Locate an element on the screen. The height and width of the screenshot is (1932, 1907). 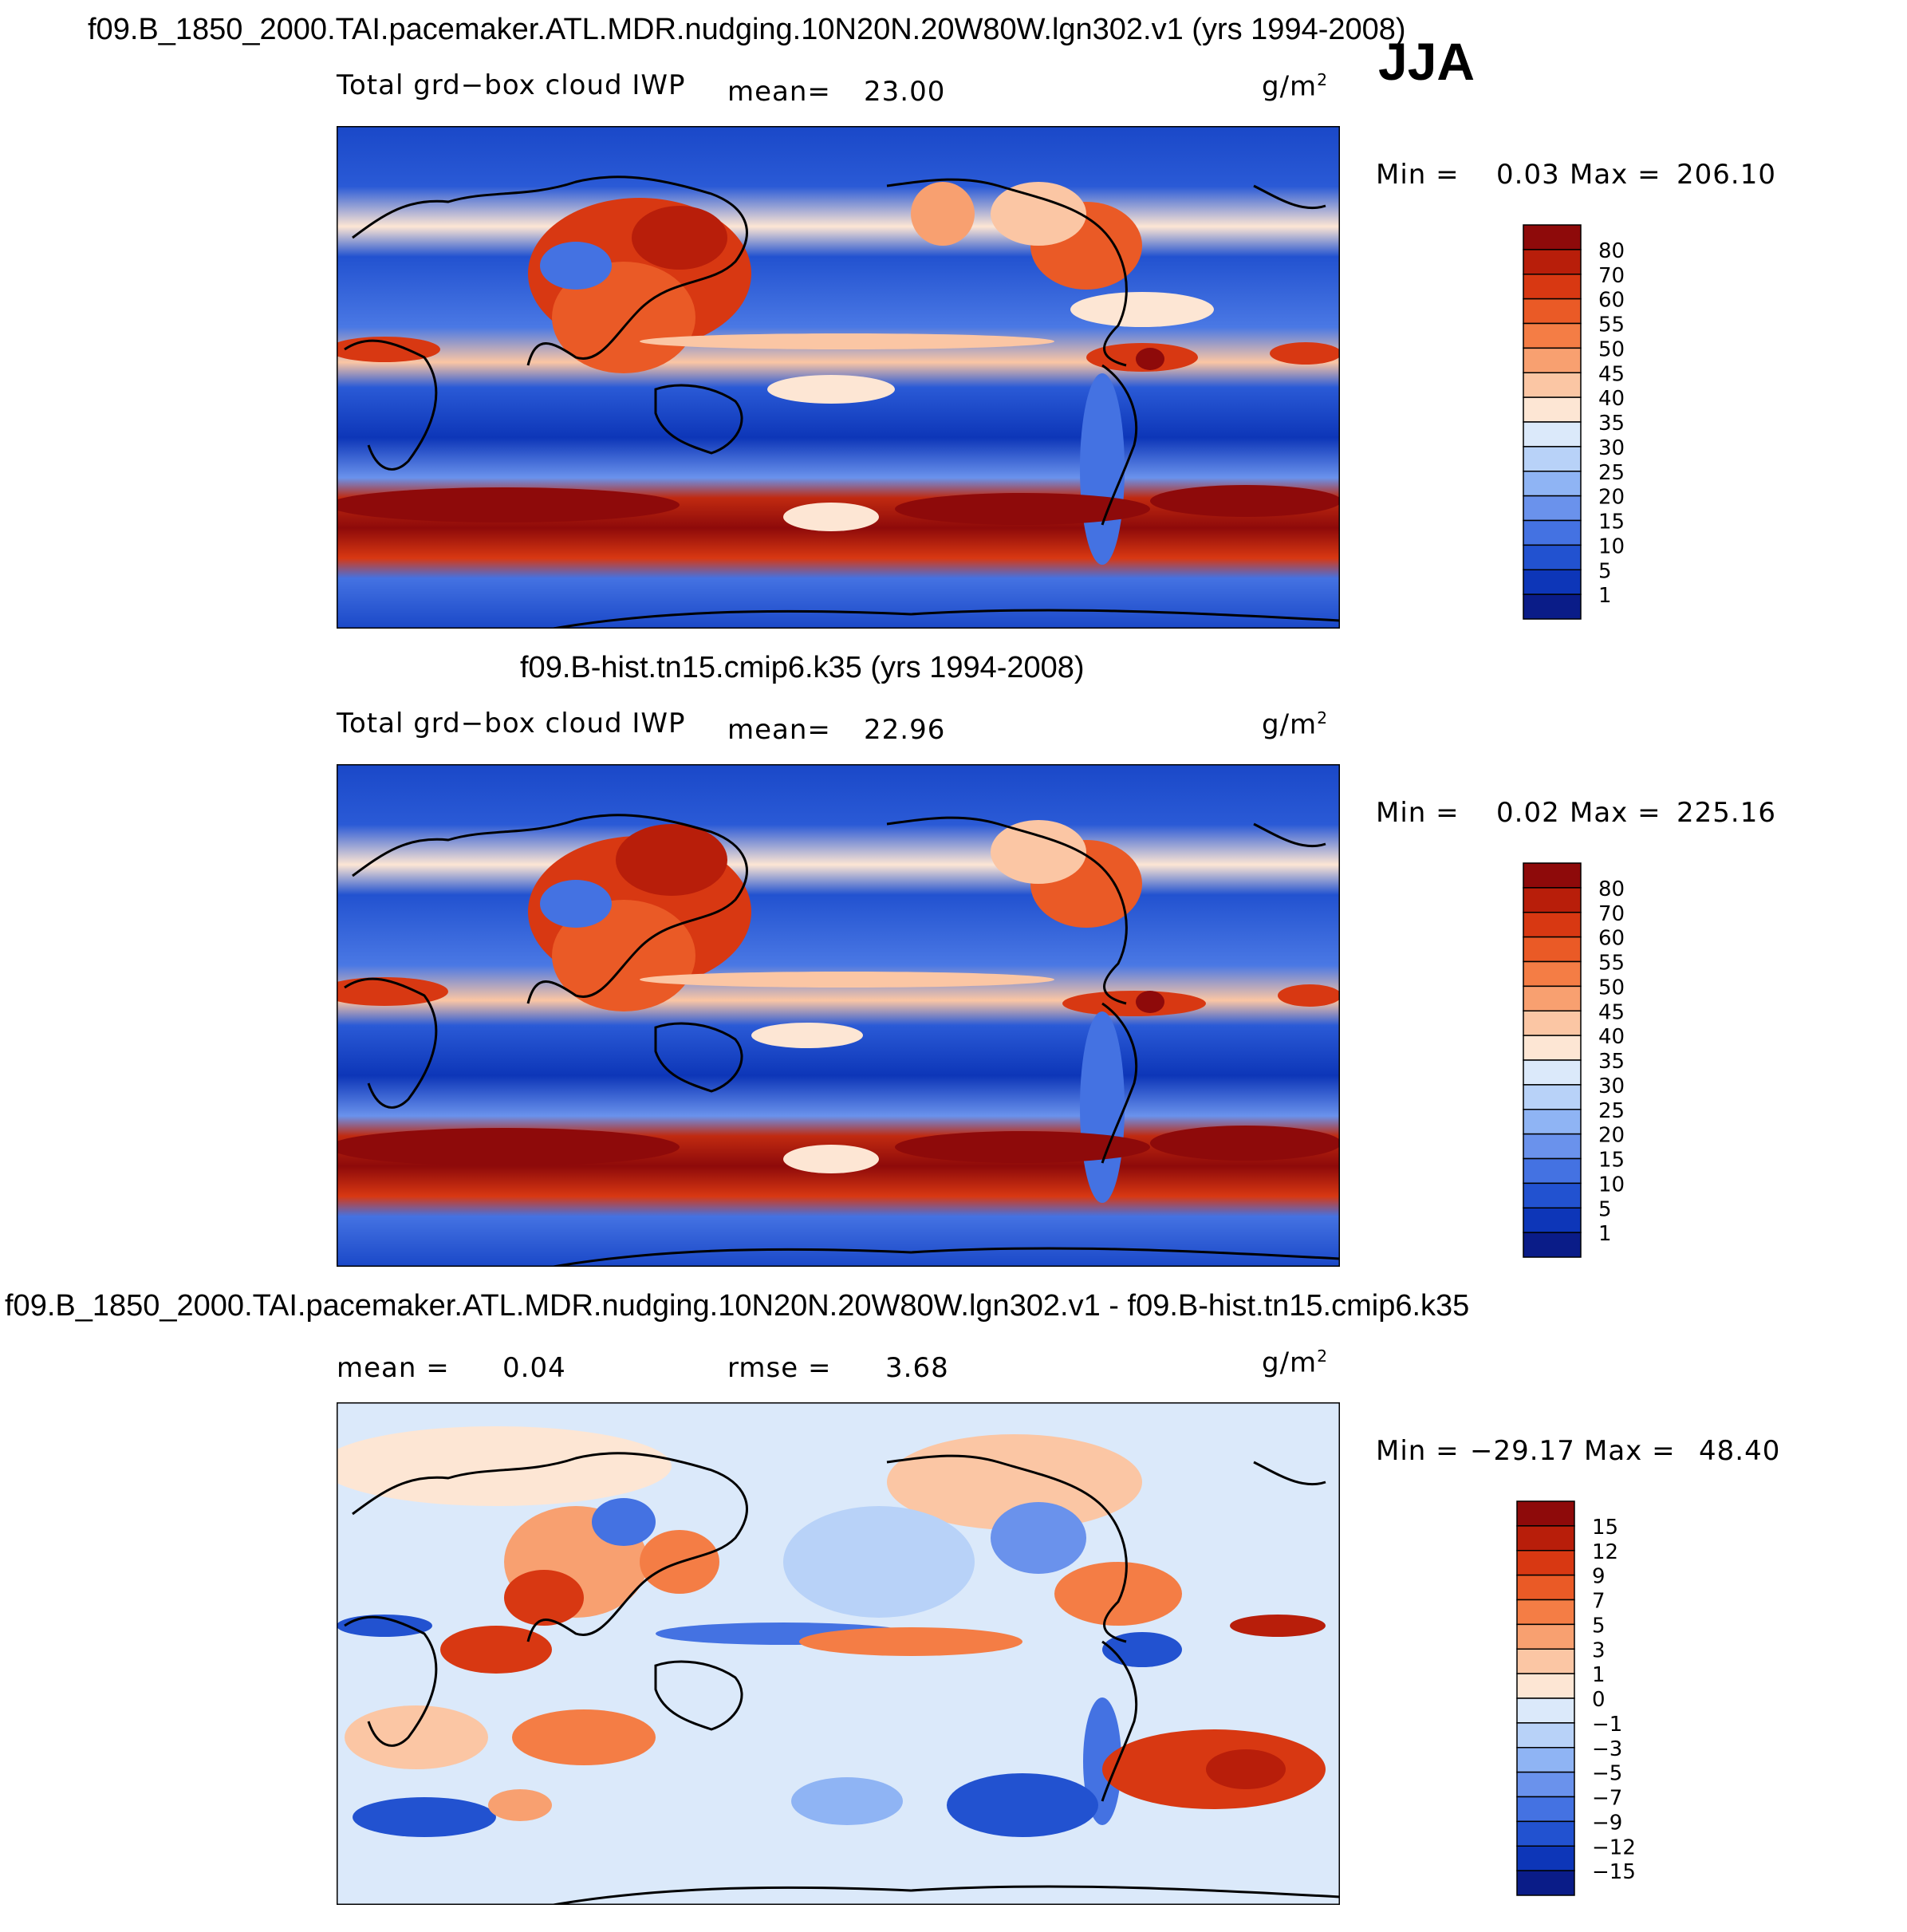
panel3-map is located at coordinates (838, 1653).